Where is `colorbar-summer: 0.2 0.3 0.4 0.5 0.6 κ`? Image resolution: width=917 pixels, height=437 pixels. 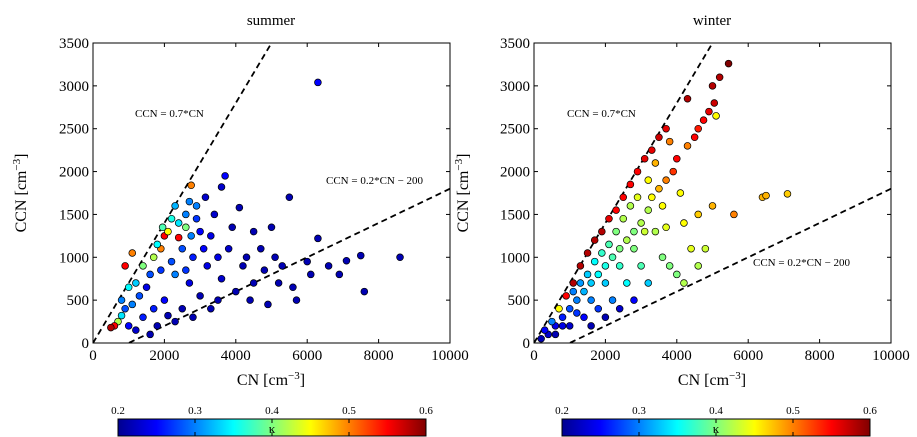
colorbar-summer: 0.2 0.3 0.4 0.5 0.6 κ is located at coordinates (272, 421).